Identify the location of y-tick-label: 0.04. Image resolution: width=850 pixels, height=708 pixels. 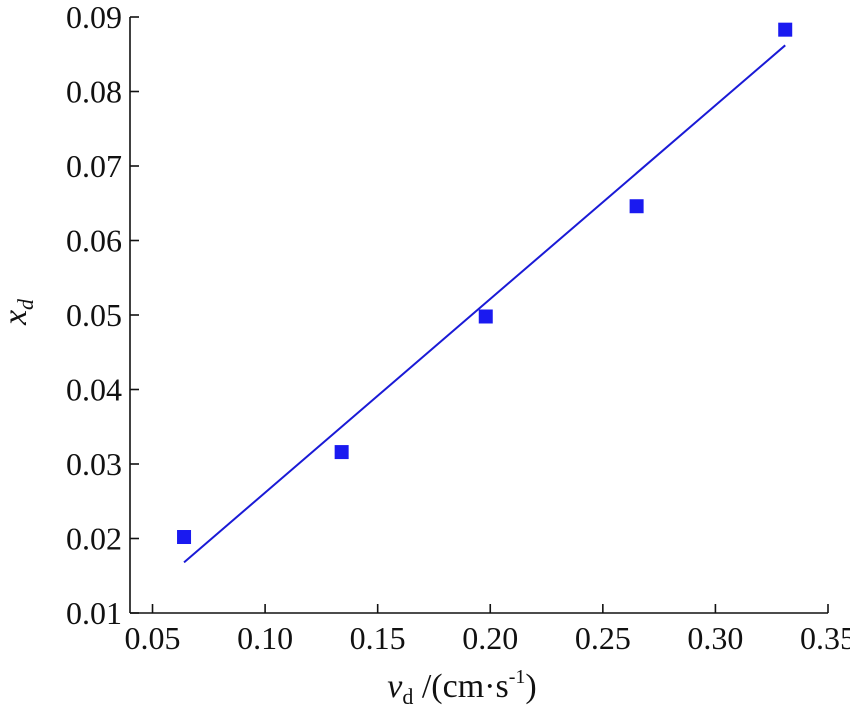
(94, 390).